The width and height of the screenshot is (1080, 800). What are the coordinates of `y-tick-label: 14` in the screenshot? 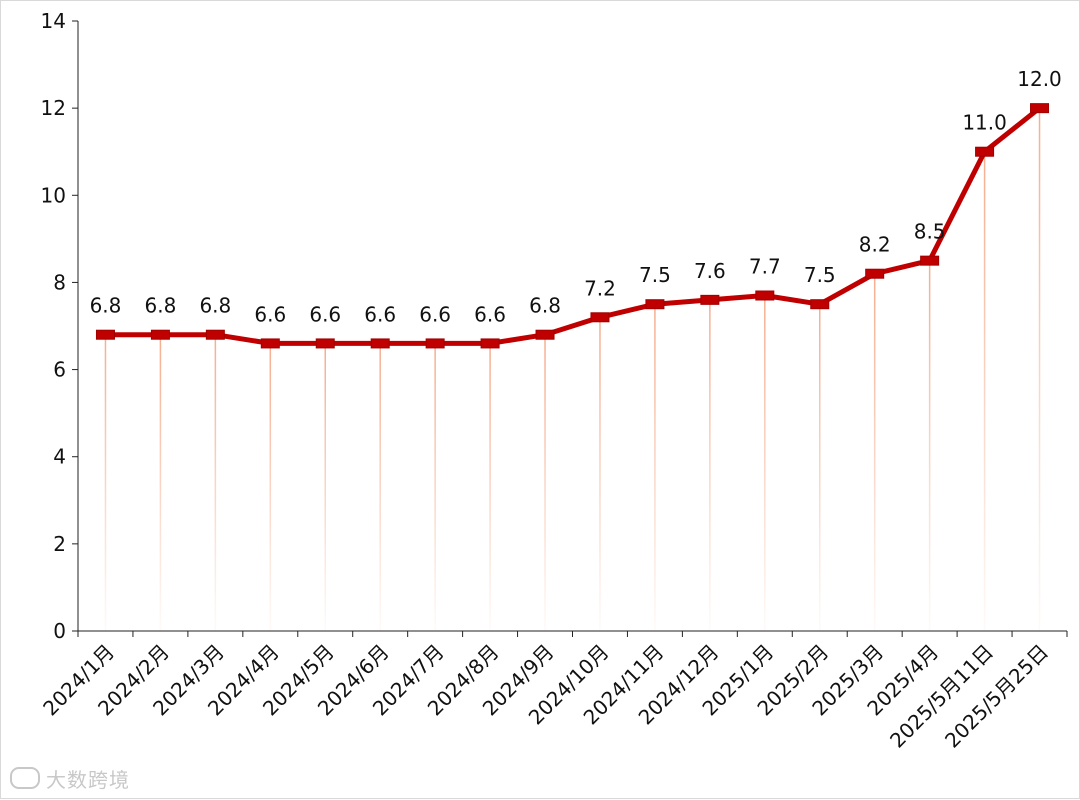 It's located at (53, 21).